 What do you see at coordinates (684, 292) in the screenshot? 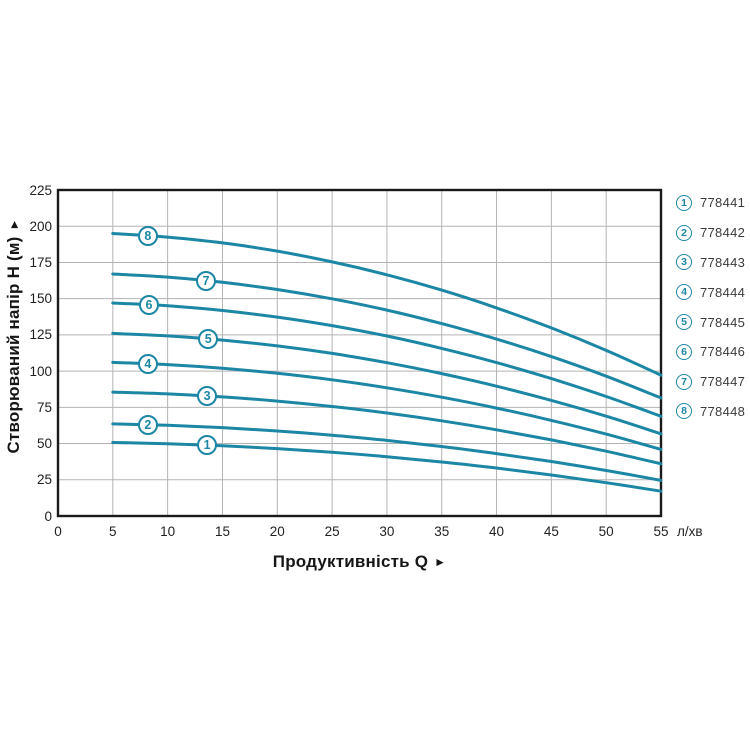
I see `legend-number-badge-4: 4` at bounding box center [684, 292].